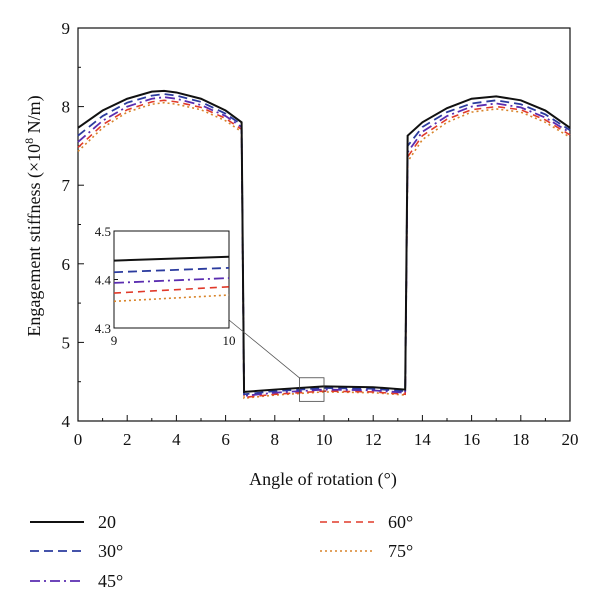 This screenshot has width=600, height=610. What do you see at coordinates (264, 349) in the screenshot?
I see `inset-connector` at bounding box center [264, 349].